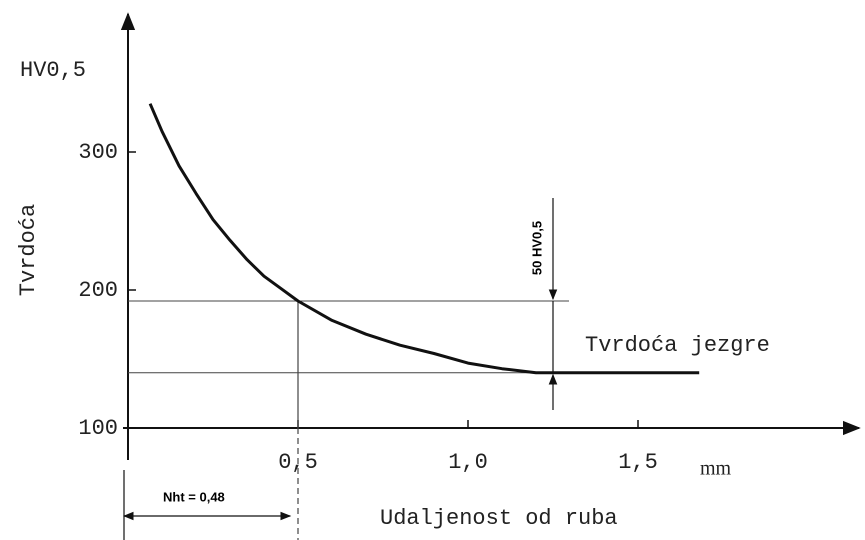 The image size is (865, 540). What do you see at coordinates (28, 250) in the screenshot?
I see `y-label: Tvrdoća` at bounding box center [28, 250].